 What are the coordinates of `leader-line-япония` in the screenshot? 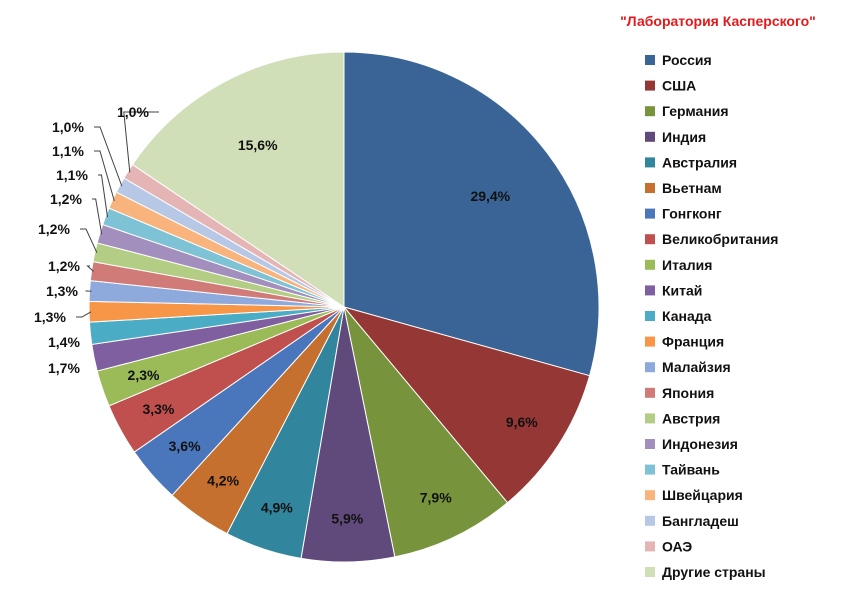 It's located at (90, 268).